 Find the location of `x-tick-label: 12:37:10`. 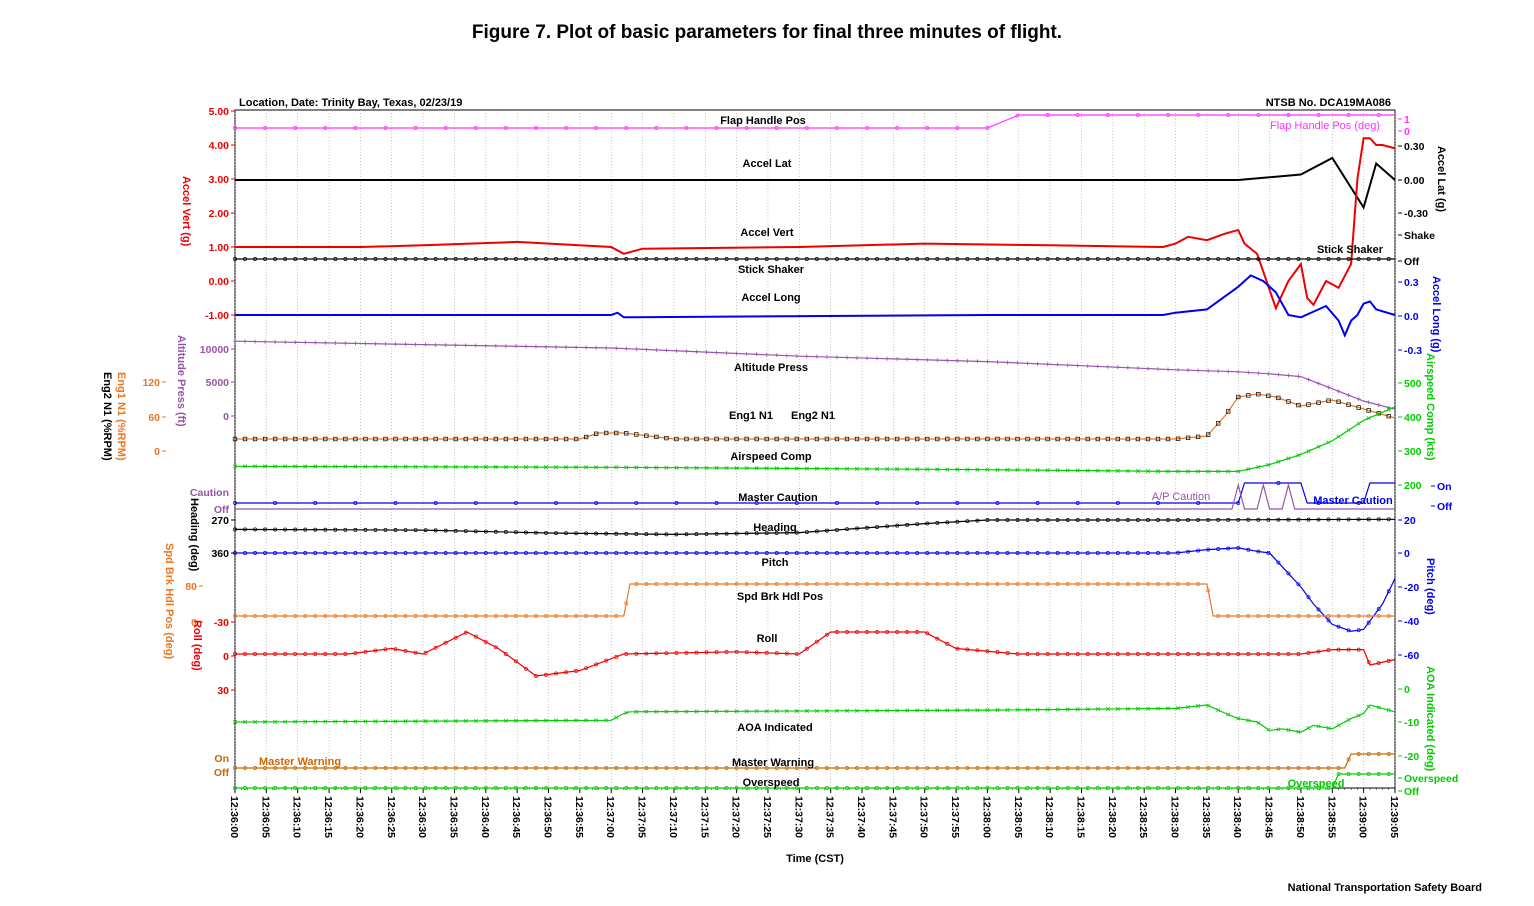

x-tick-label: 12:37:10 is located at coordinates (673, 817).